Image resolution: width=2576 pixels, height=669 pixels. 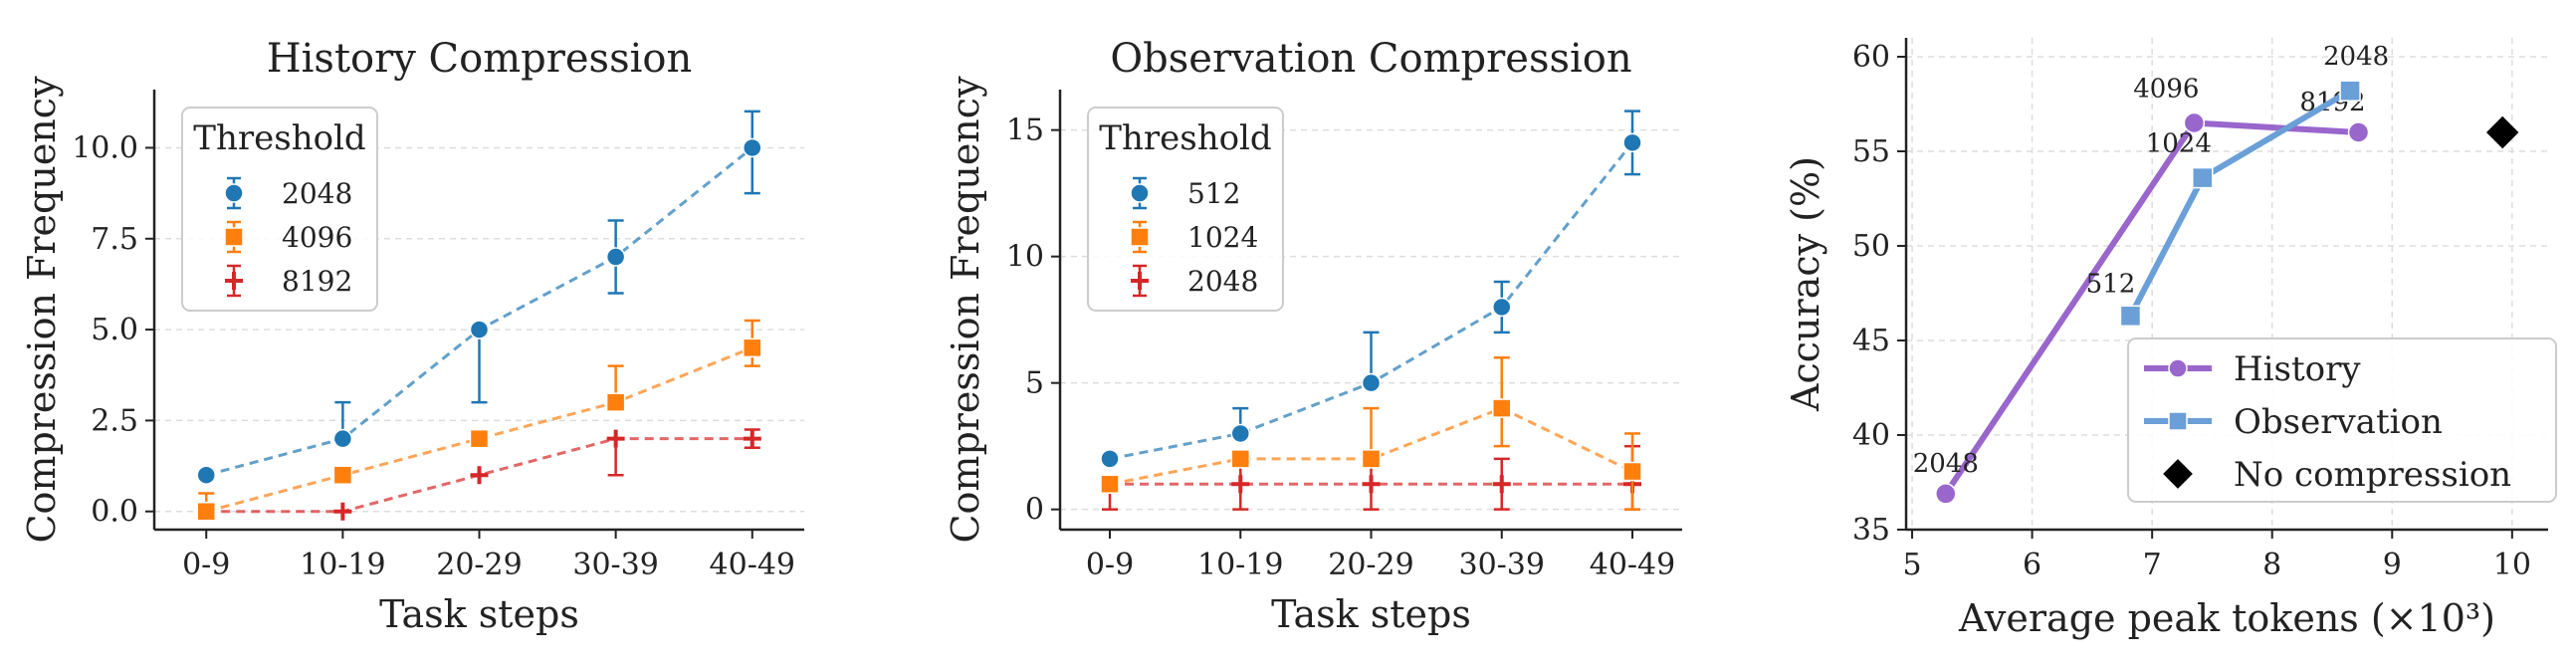 What do you see at coordinates (1034, 511) in the screenshot?
I see `y-tick-label: 0` at bounding box center [1034, 511].